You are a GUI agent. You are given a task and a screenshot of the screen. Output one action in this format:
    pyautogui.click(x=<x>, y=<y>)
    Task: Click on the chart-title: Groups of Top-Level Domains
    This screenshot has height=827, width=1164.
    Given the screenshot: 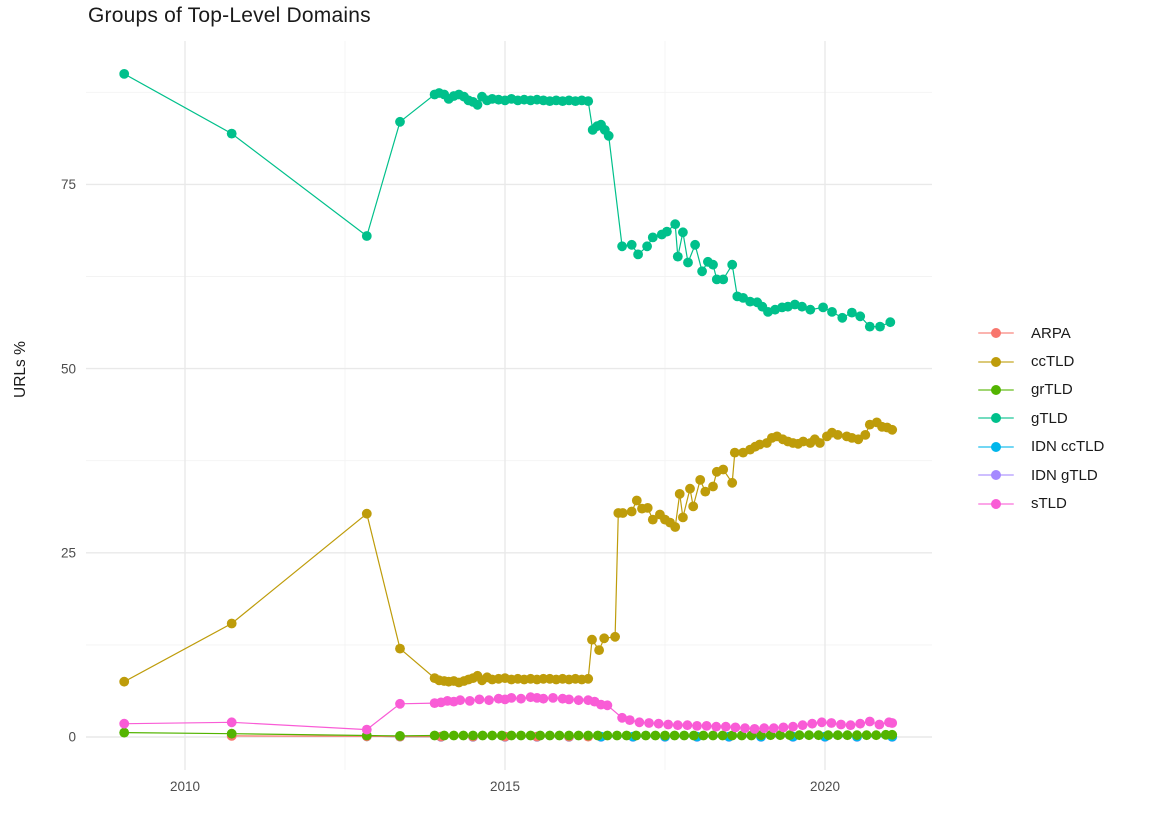 What is the action you would take?
    pyautogui.click(x=229, y=15)
    